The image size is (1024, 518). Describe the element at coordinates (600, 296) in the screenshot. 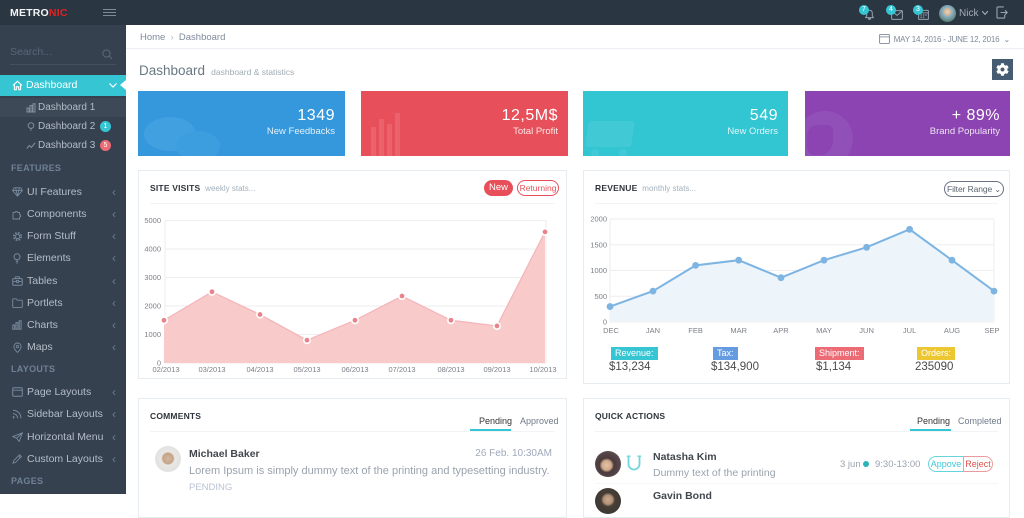

I see `svg-text: 500` at that location.